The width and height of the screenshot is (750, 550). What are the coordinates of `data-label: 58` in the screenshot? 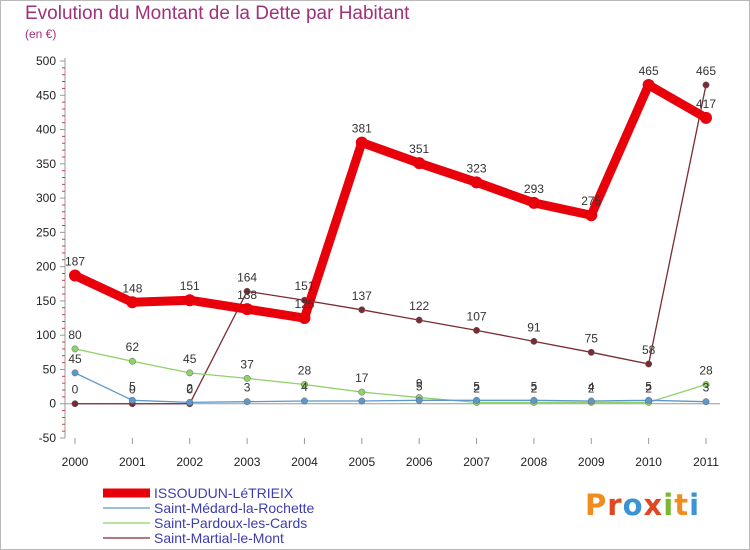 It's located at (649, 350).